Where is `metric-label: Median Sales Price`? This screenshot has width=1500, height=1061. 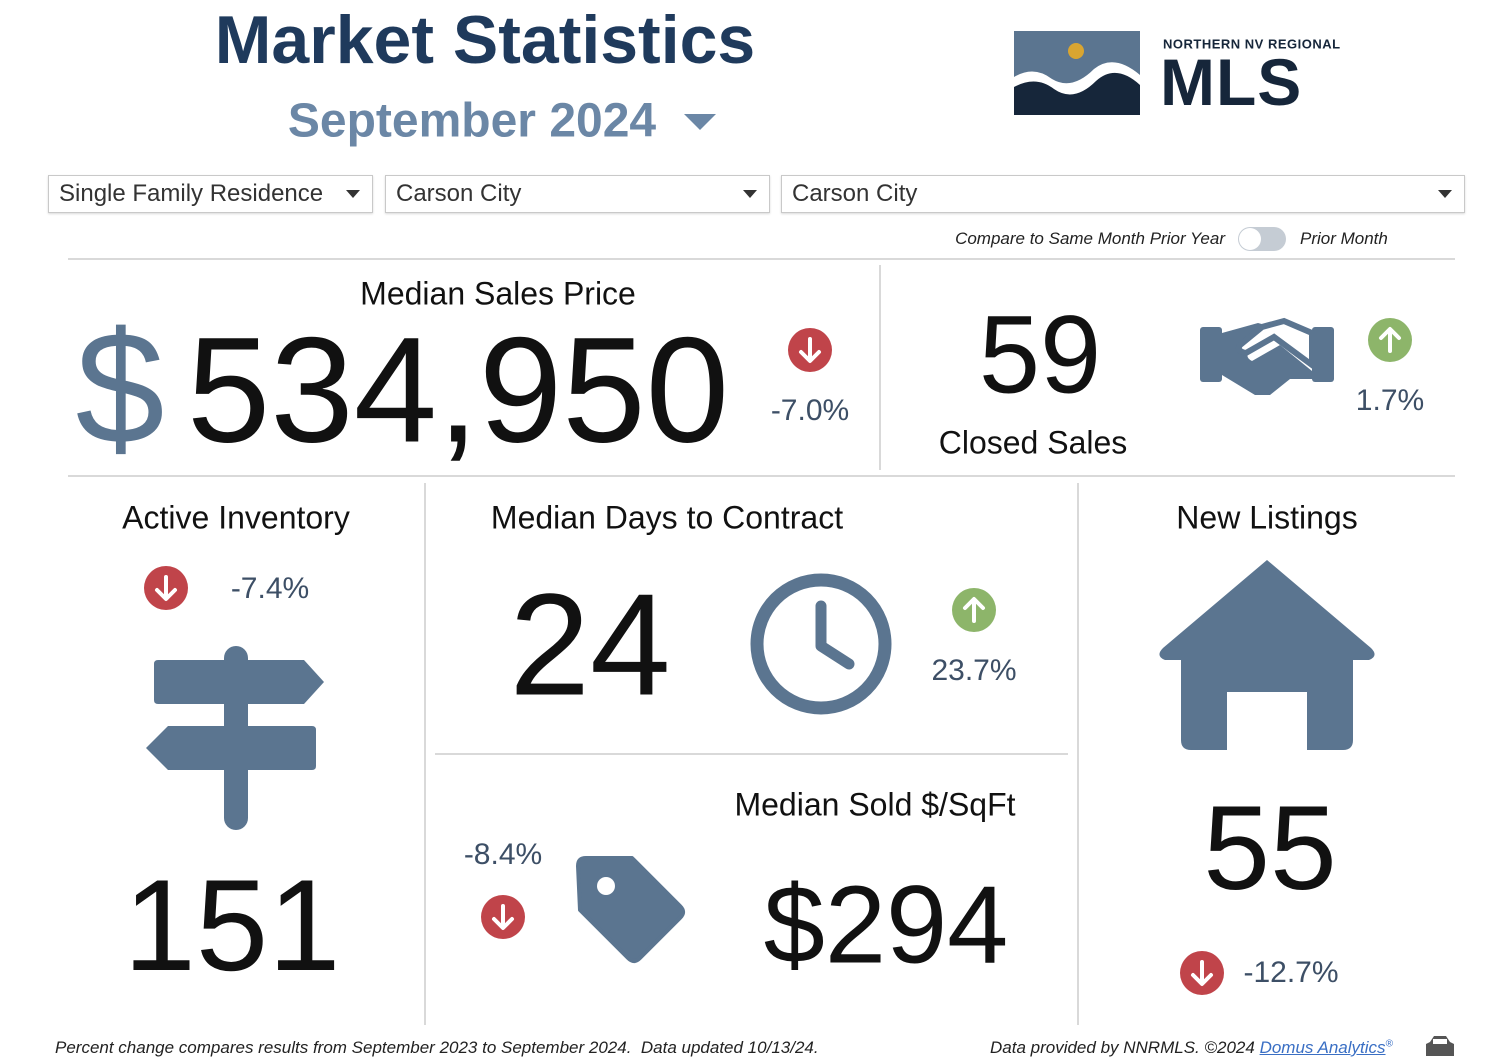
metric-label: Median Sales Price is located at coordinates (498, 293).